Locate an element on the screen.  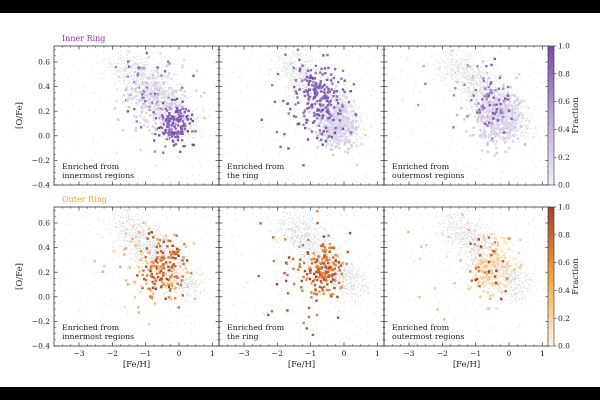
panel-annotation: innermost regions is located at coordinates (98, 175).